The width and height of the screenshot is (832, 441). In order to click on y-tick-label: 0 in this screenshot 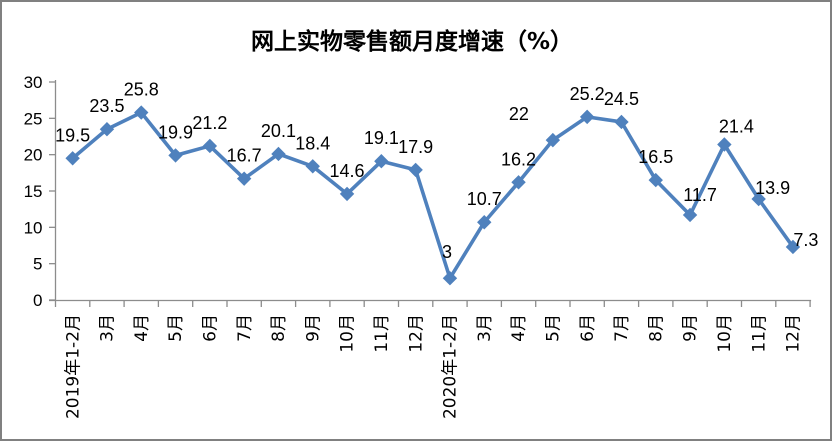, I will do `click(37, 300)`.